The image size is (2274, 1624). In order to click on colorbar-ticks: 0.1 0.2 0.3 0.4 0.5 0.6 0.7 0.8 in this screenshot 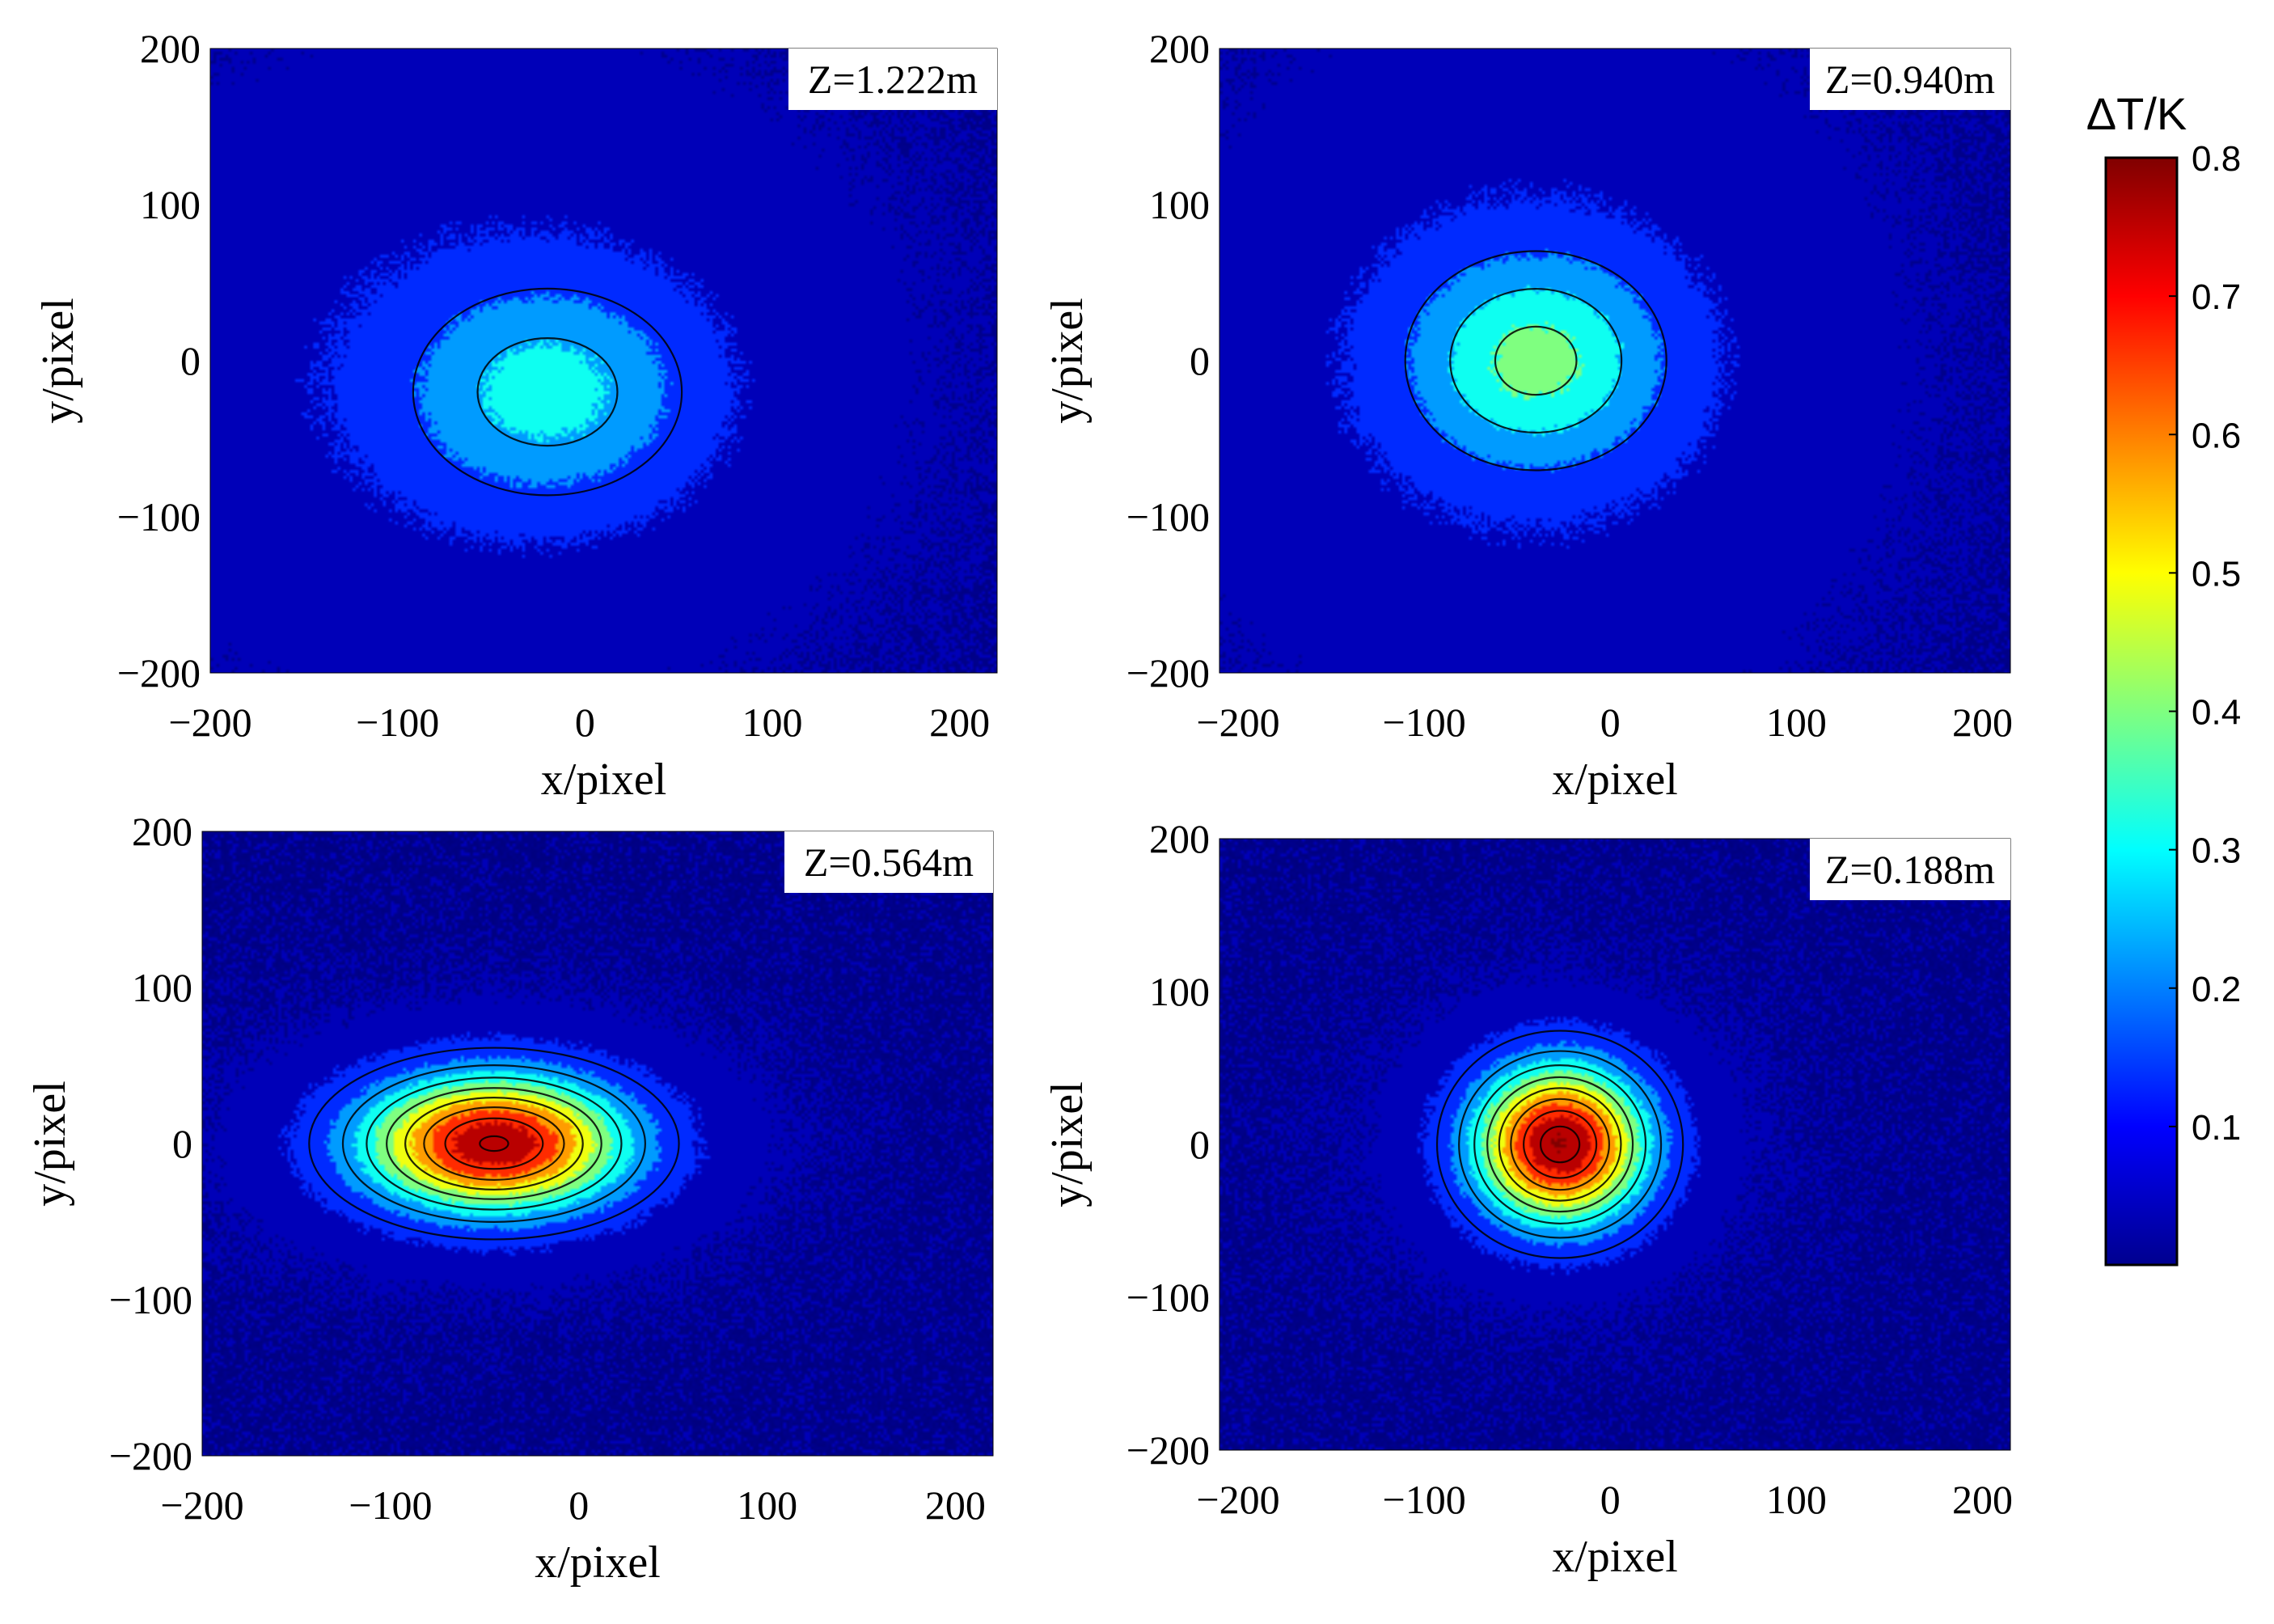, I will do `click(2205, 643)`.